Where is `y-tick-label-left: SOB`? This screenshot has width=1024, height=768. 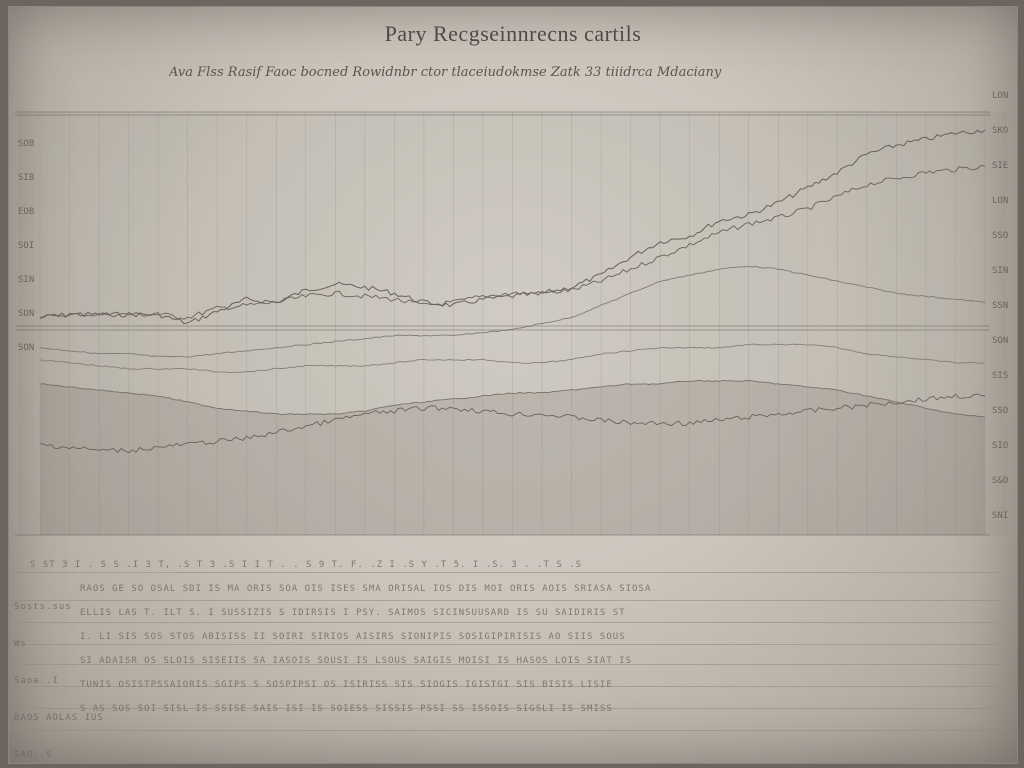
y-tick-label-left: SOB is located at coordinates (26, 144).